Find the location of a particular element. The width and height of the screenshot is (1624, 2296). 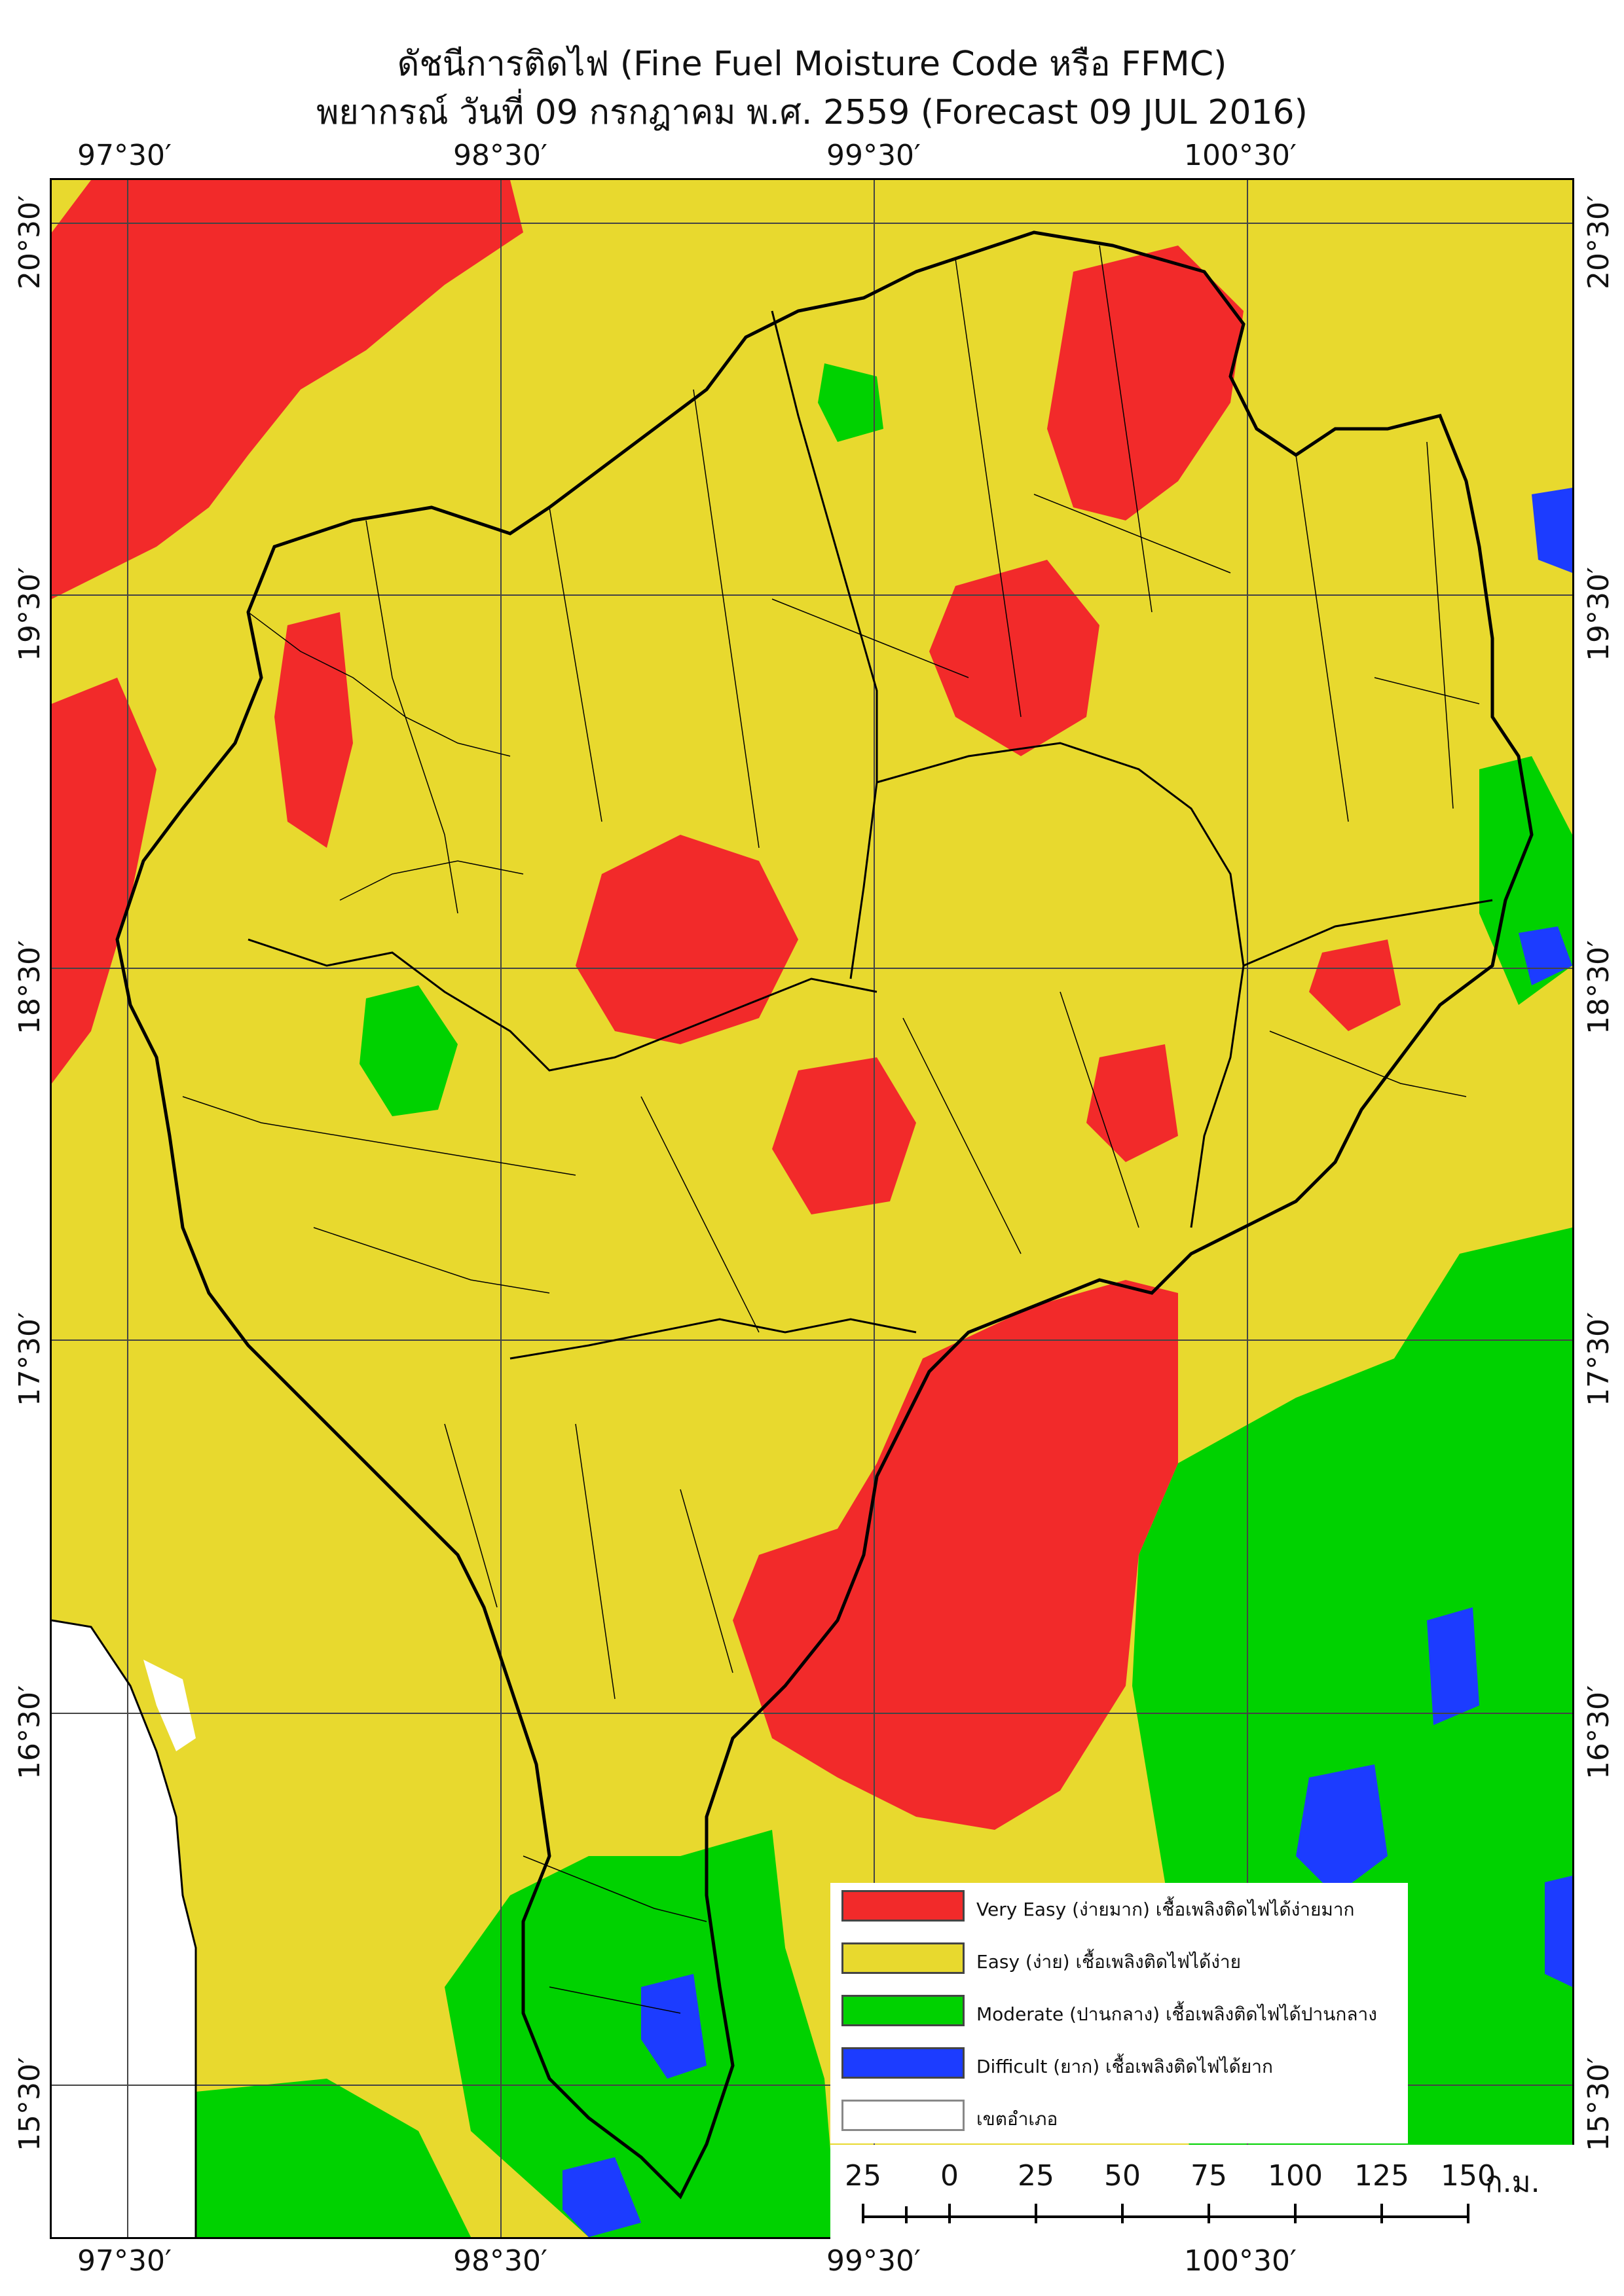

scale-label-4: 75 is located at coordinates (1208, 2176).